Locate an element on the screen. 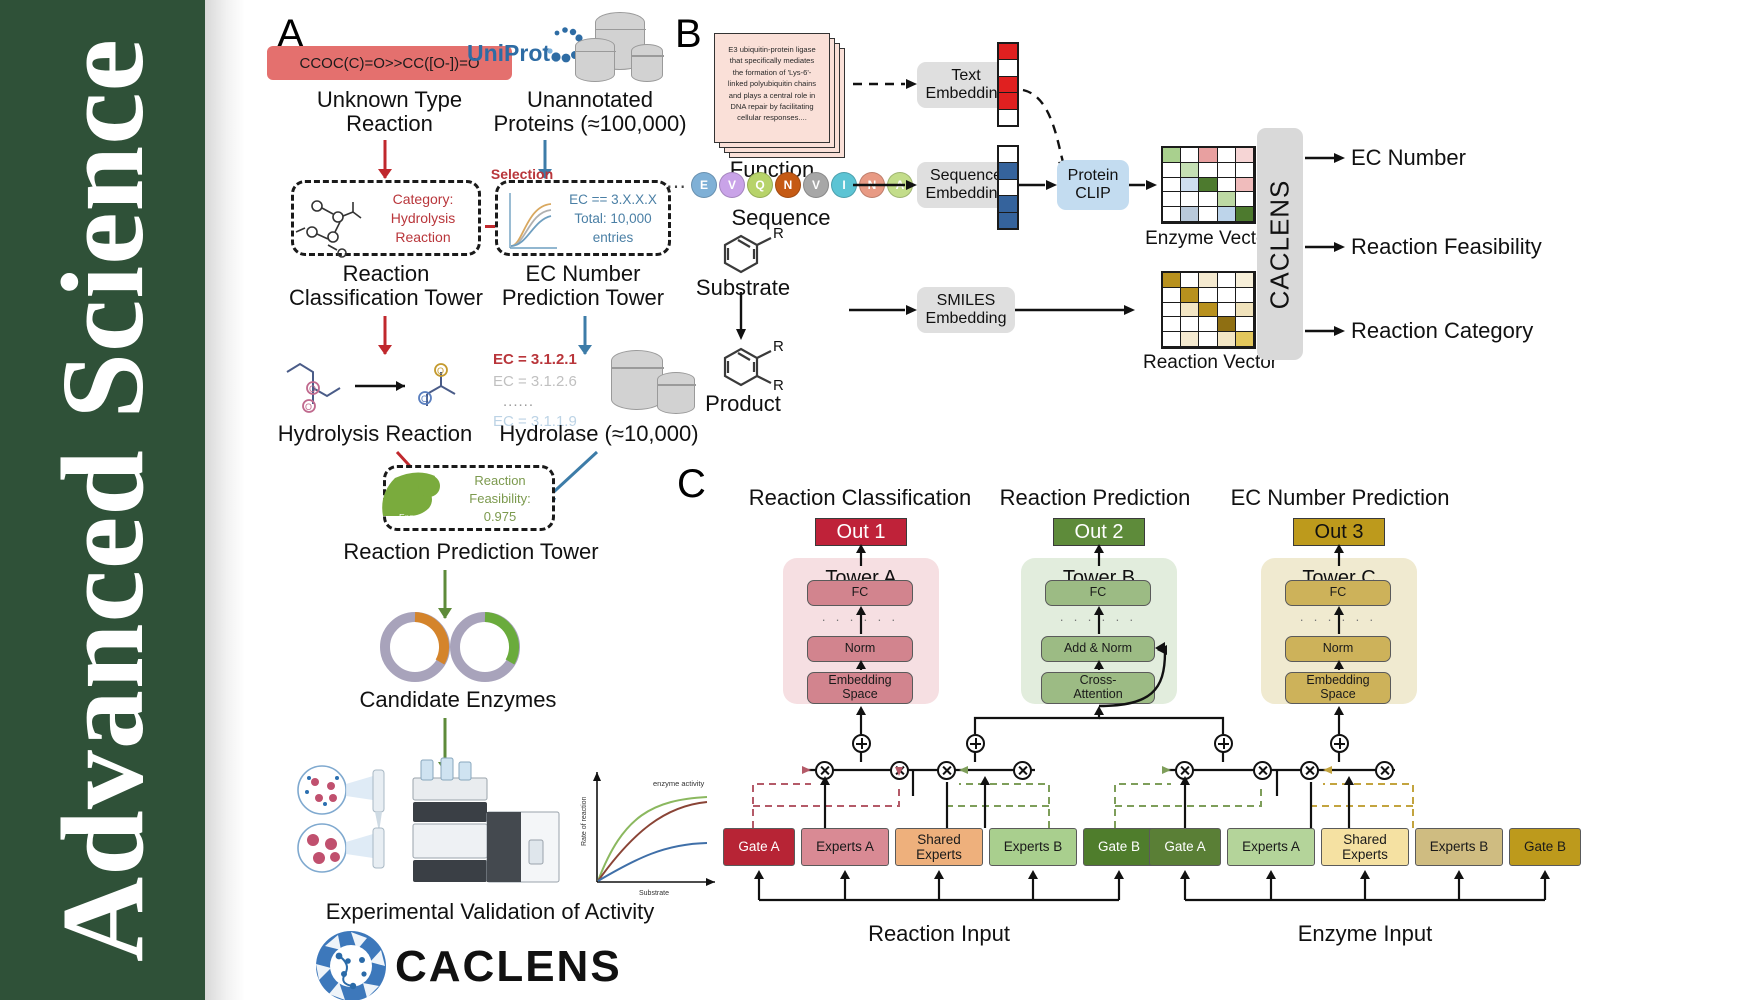  tower-a-norm-block: Norm is located at coordinates (860, 649).